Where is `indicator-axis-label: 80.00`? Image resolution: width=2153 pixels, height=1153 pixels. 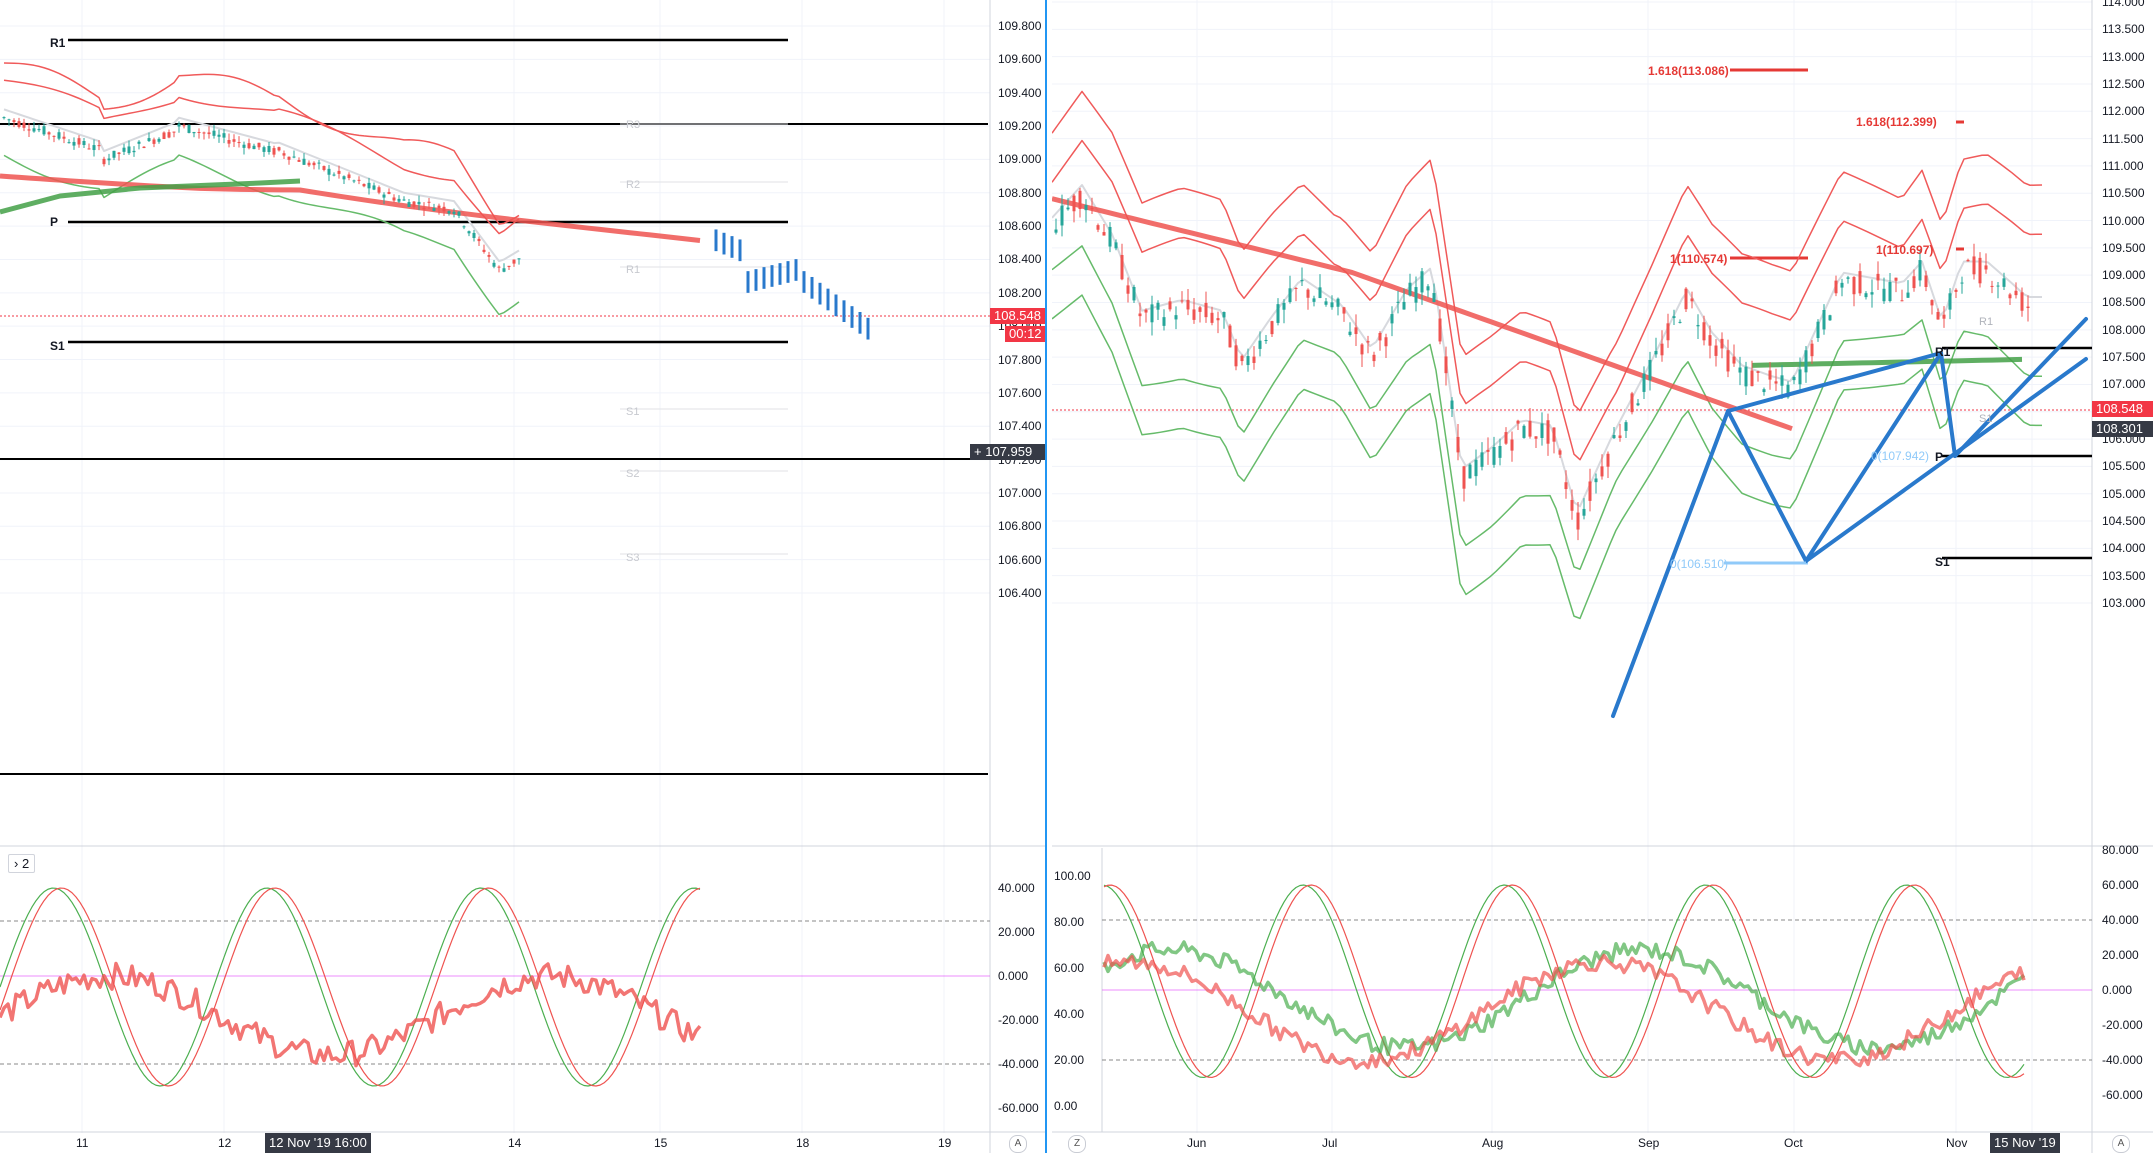 indicator-axis-label: 80.00 is located at coordinates (1069, 922).